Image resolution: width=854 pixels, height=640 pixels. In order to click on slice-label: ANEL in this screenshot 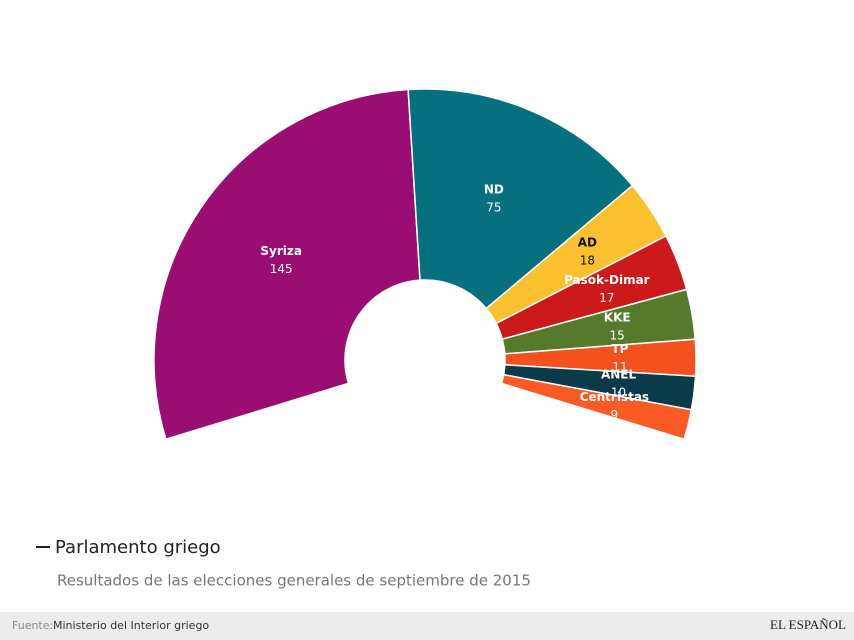, I will do `click(619, 374)`.